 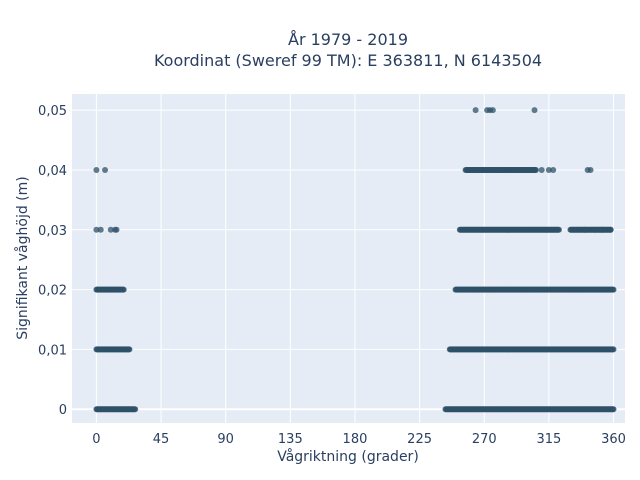 I want to click on x-tick-label: 315, so click(x=548, y=439).